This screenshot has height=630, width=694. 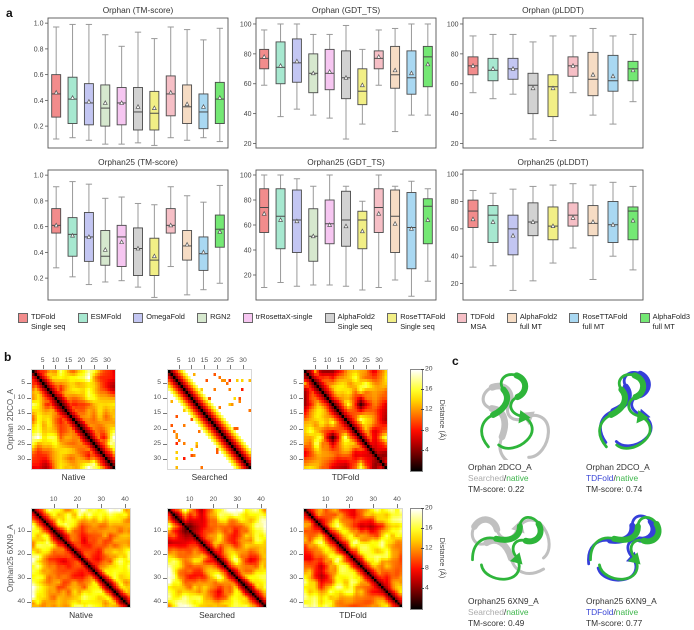 What do you see at coordinates (545, 77) in the screenshot?
I see `boxplot-orphan-plddt: Orphan (pLDDT) 20 40 60 80 100` at bounding box center [545, 77].